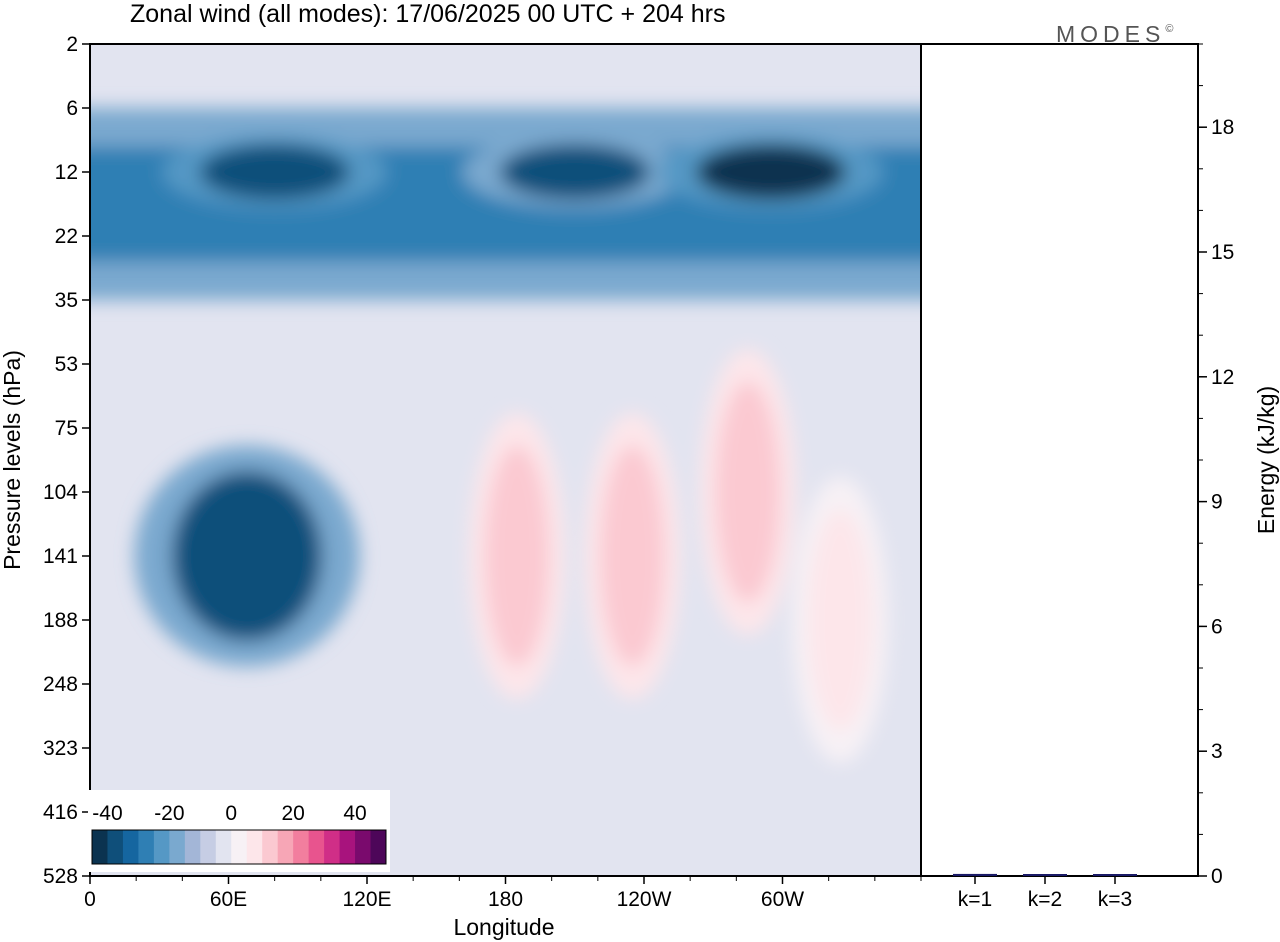  Describe the element at coordinates (1217, 751) in the screenshot. I see `energy-tick-label: 3` at that location.